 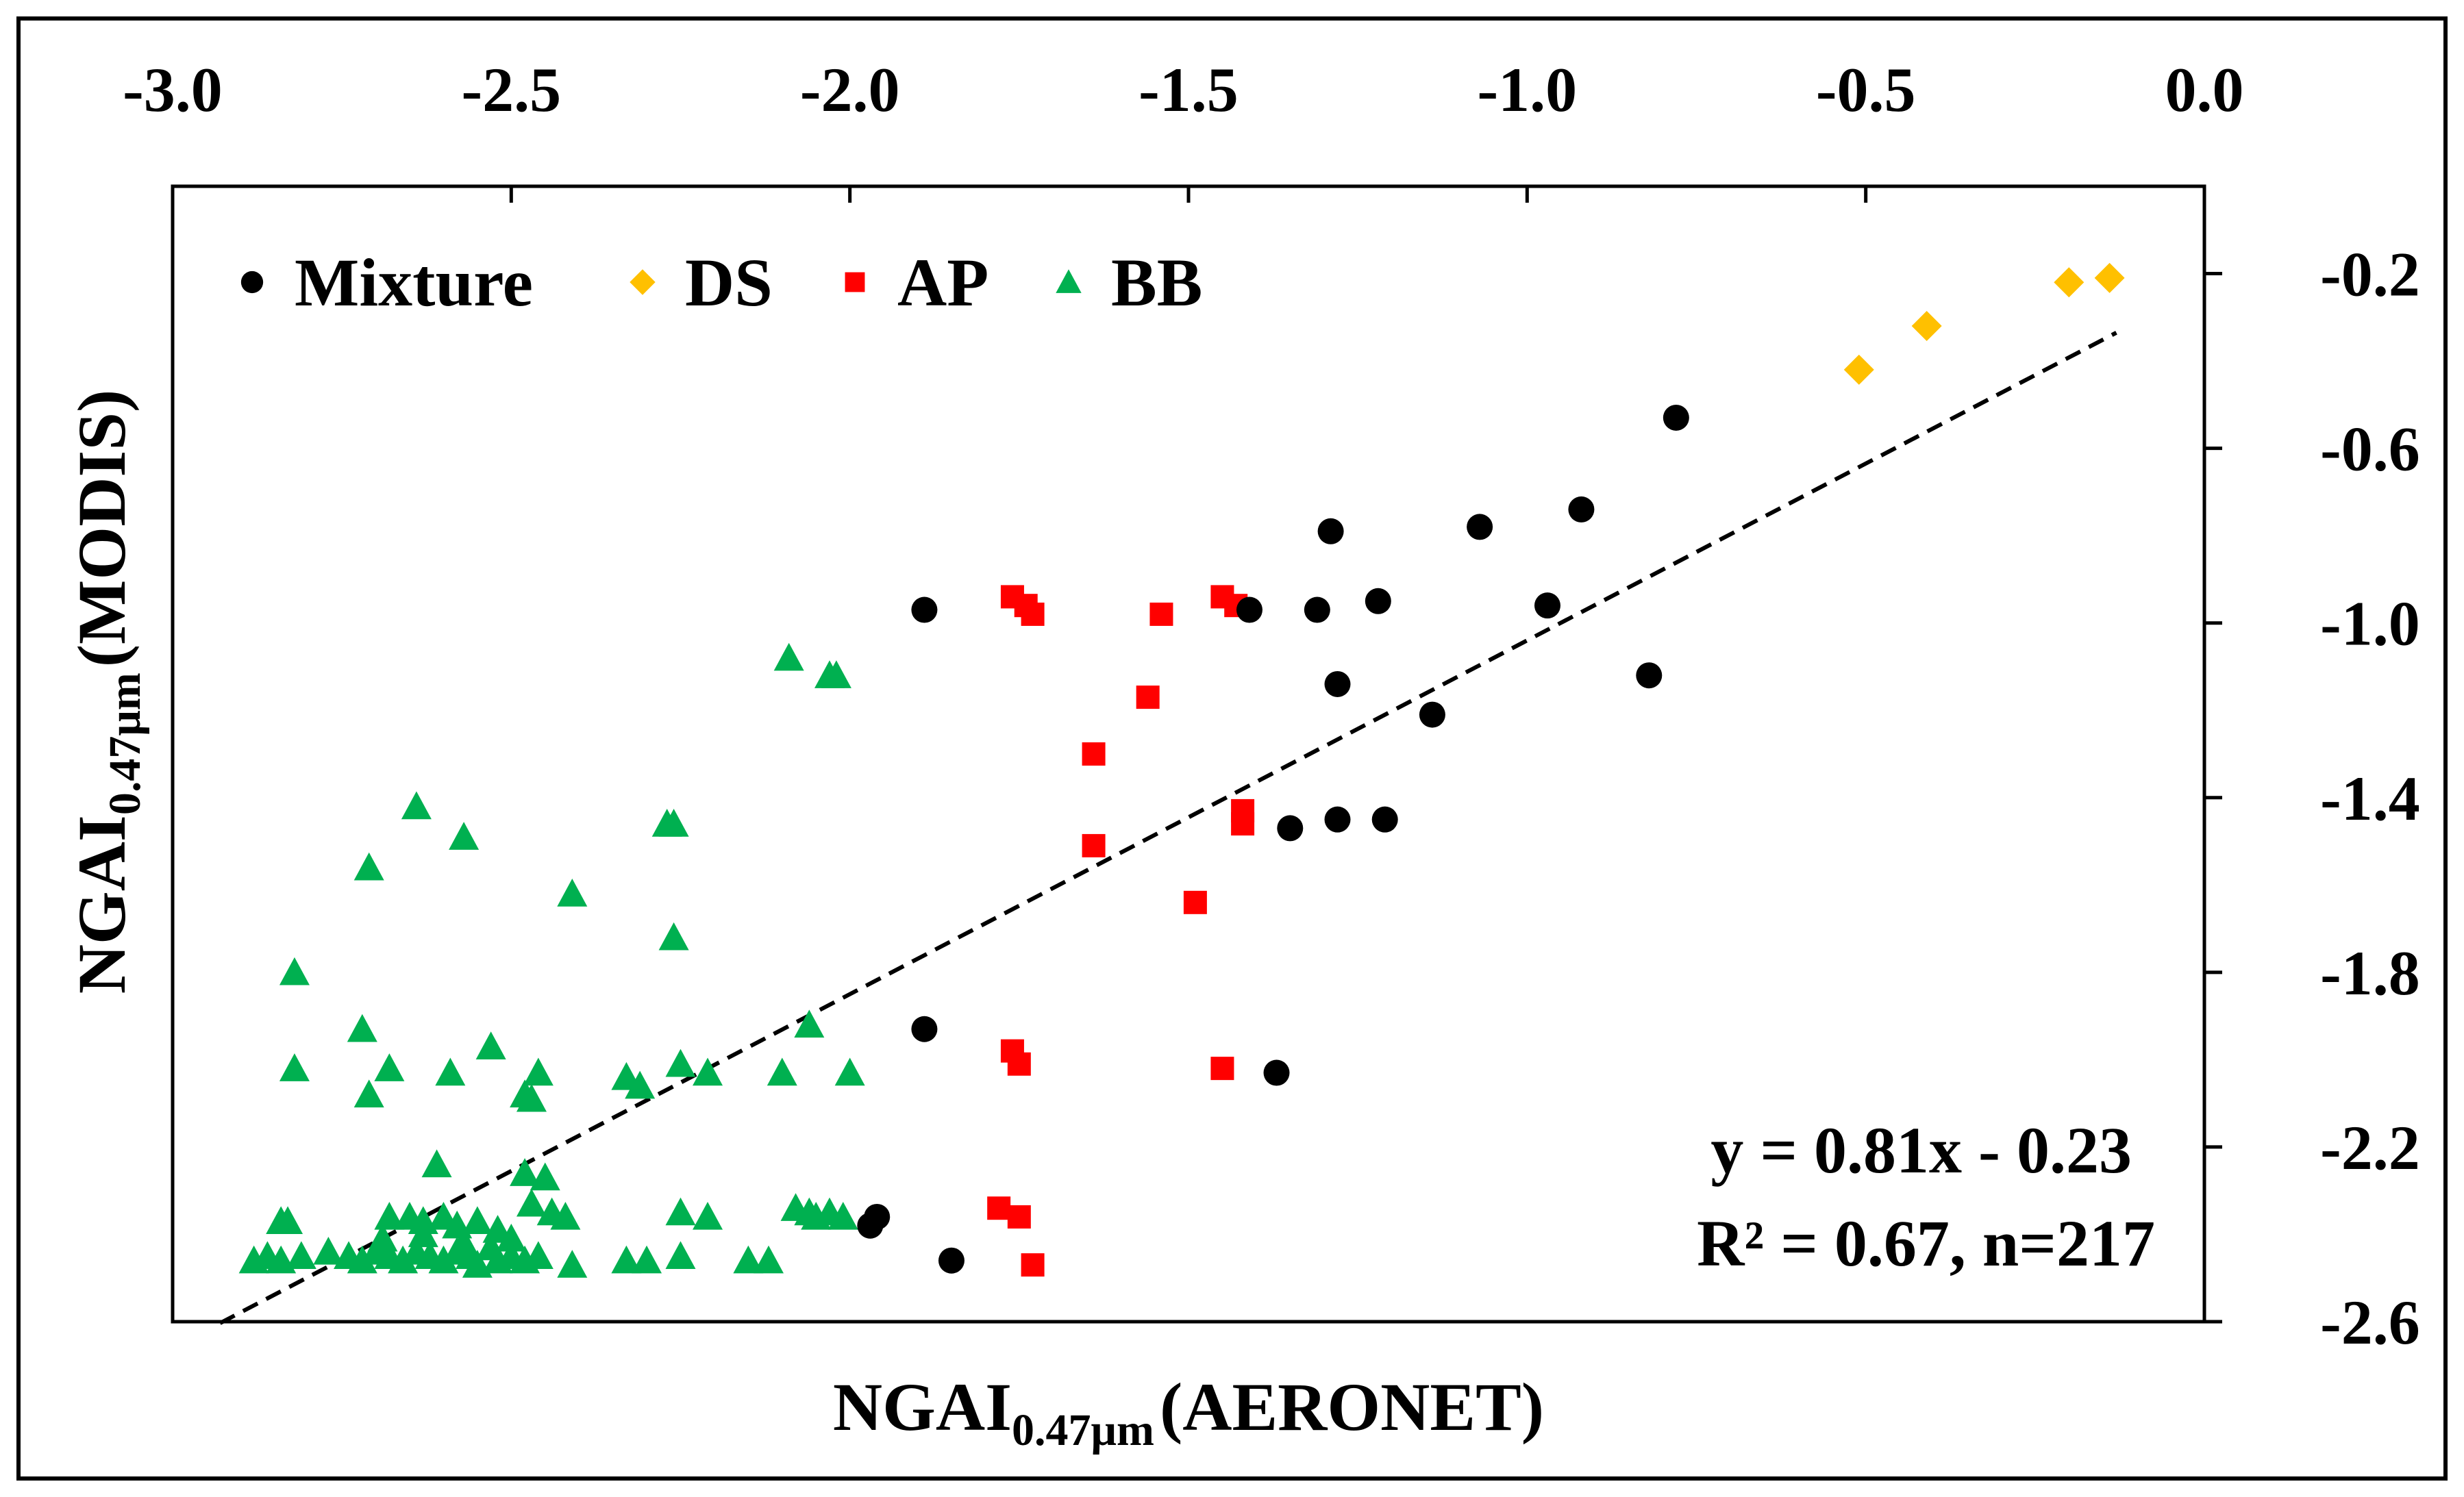 I want to click on fit-r-squared: R² = 0.67, n=217, so click(x=1926, y=1243).